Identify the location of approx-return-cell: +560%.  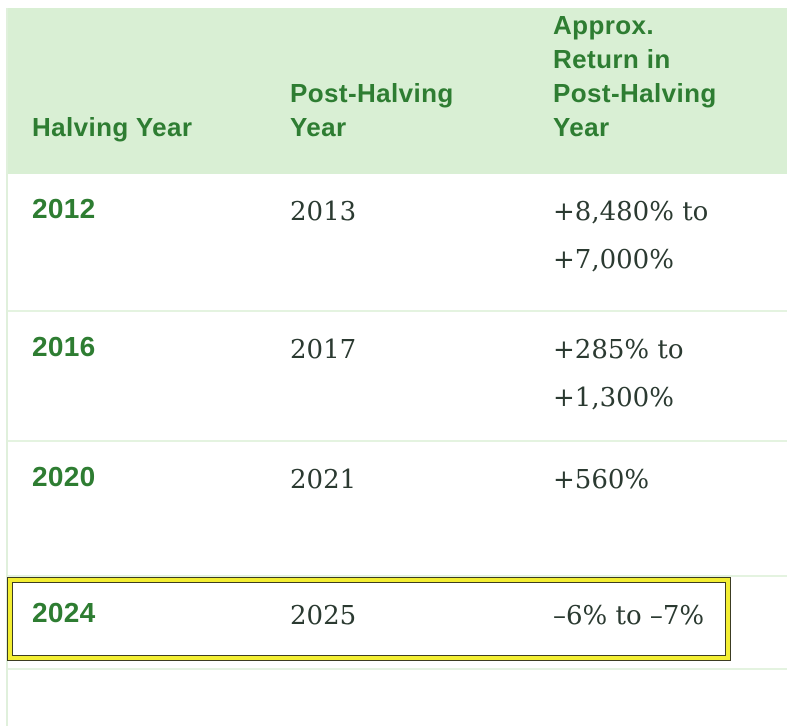
(601, 480).